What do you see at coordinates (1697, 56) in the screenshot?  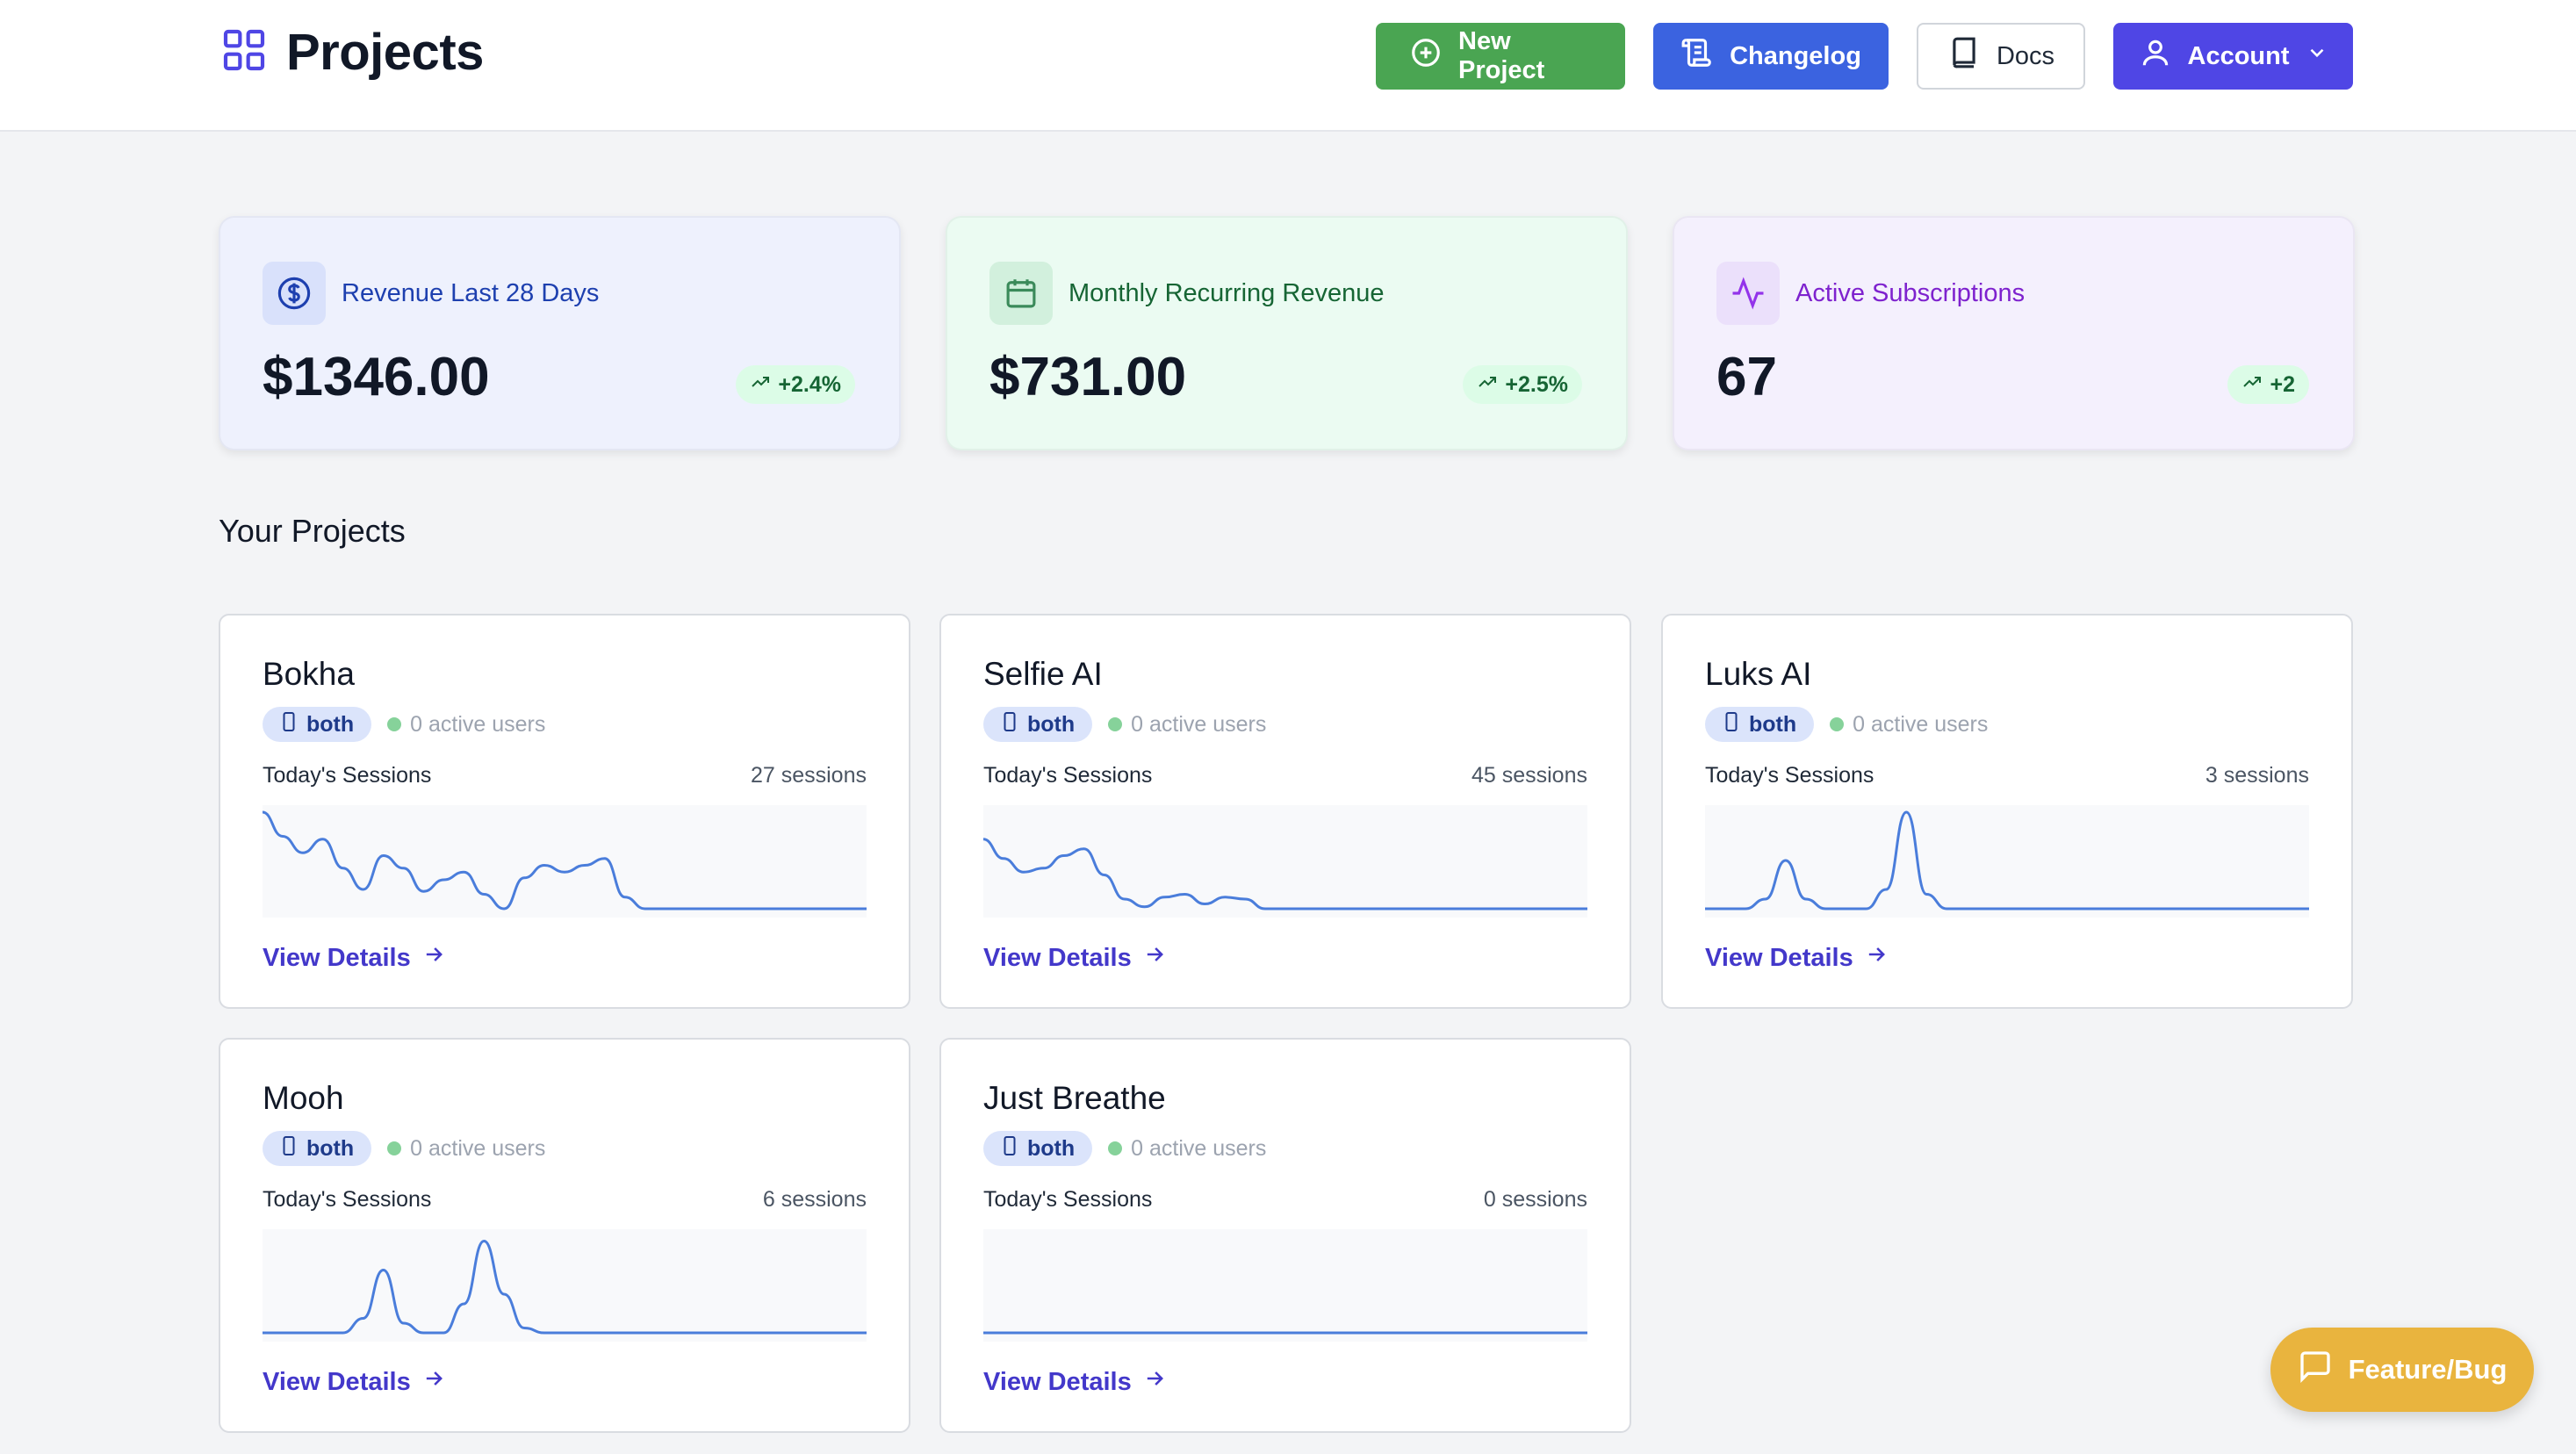 I see `scroll-icon` at bounding box center [1697, 56].